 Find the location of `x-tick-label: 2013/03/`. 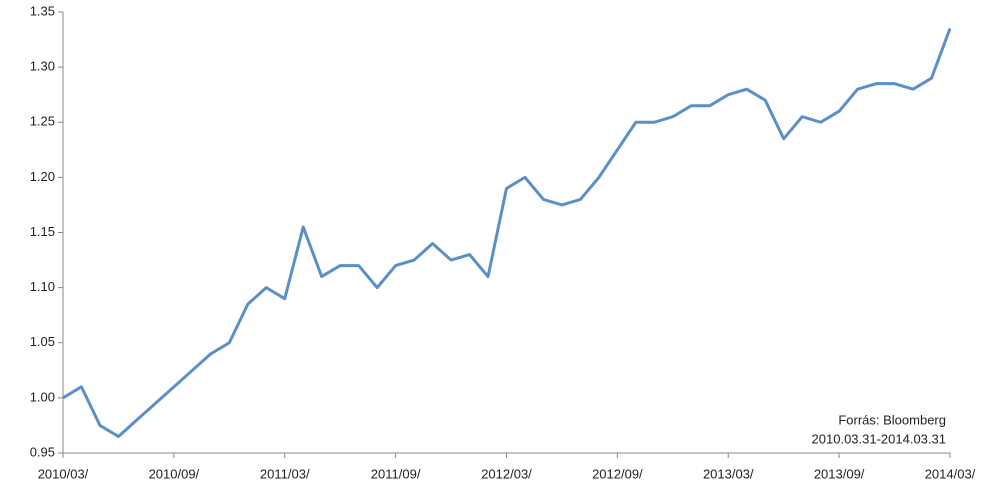

x-tick-label: 2013/03/ is located at coordinates (728, 473).